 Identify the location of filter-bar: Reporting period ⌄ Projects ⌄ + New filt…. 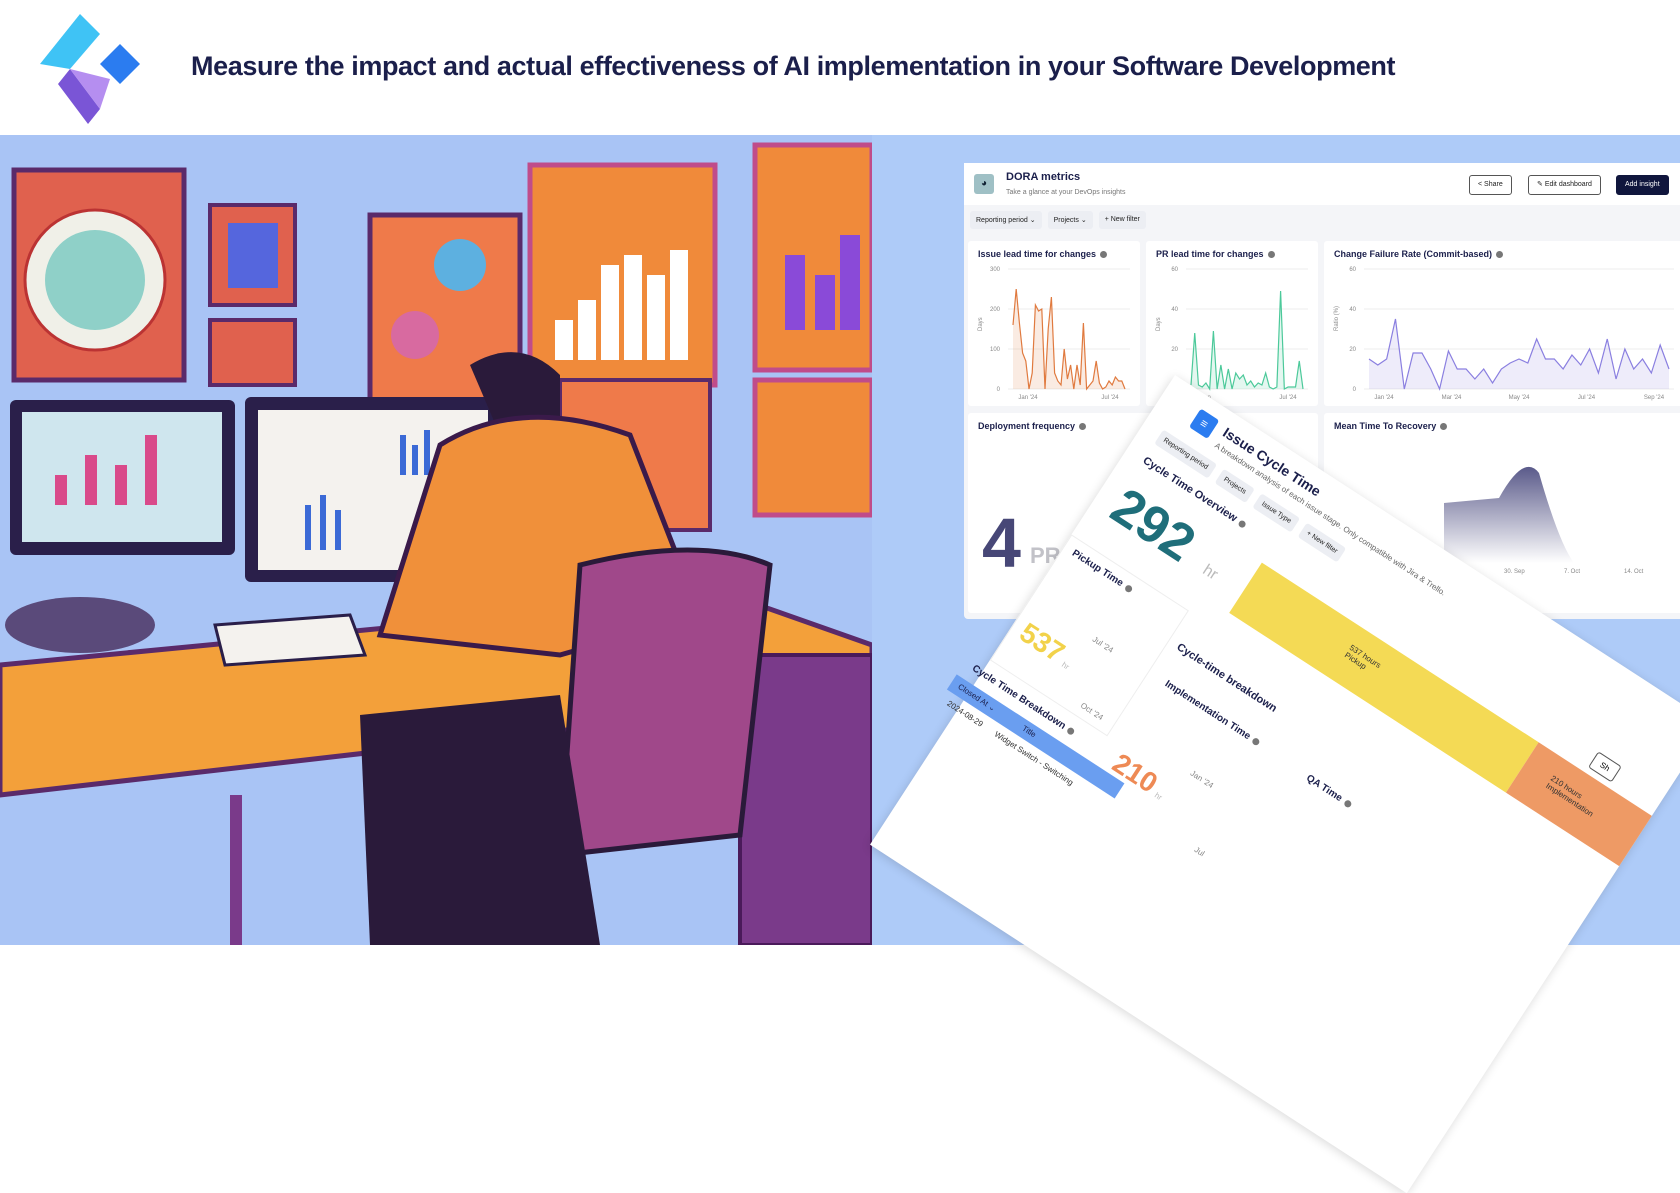
(1058, 220).